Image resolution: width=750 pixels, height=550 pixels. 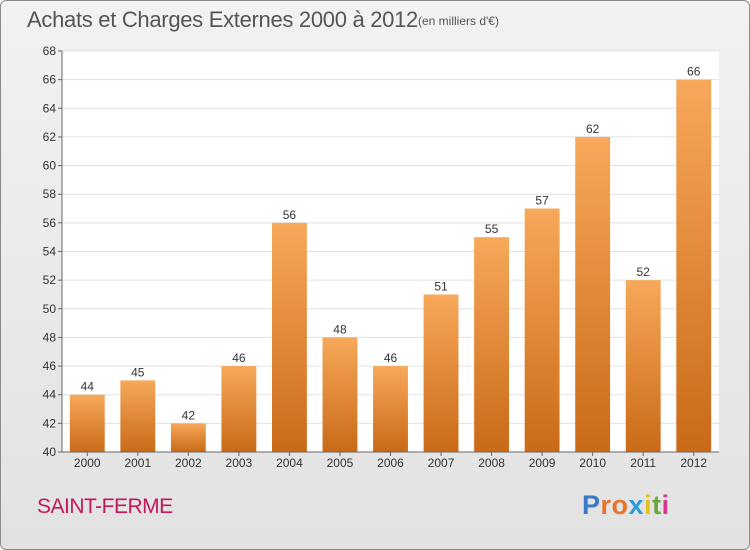 I want to click on y-tick-label: 46, so click(x=50, y=366).